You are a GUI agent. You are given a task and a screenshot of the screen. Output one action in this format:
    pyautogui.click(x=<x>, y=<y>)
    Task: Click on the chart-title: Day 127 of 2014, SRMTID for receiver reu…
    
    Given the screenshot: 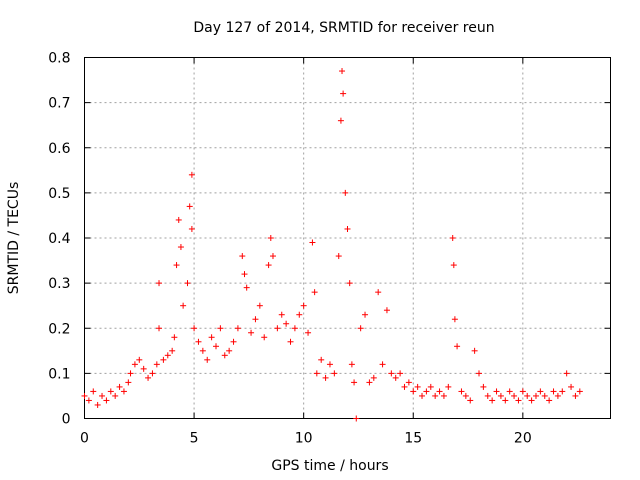 What is the action you would take?
    pyautogui.click(x=343, y=28)
    